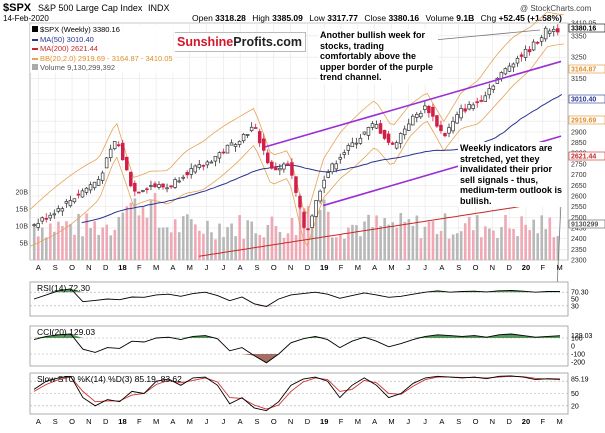  Describe the element at coordinates (583, 157) in the screenshot. I see `value-label: 2621.44` at that location.